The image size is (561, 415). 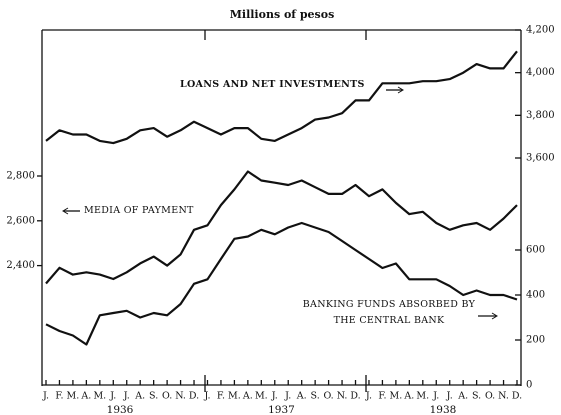 What do you see at coordinates (529, 385) in the screenshot?
I see `y-tick-label: 0` at bounding box center [529, 385].